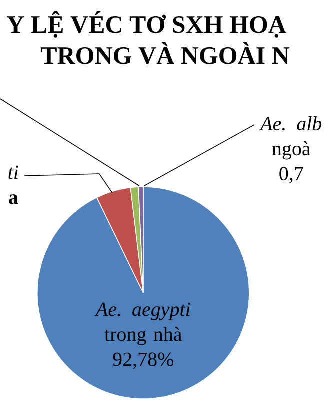  What do you see at coordinates (290, 138) in the screenshot?
I see `slice-label: Ae. alb ngoà` at bounding box center [290, 138].